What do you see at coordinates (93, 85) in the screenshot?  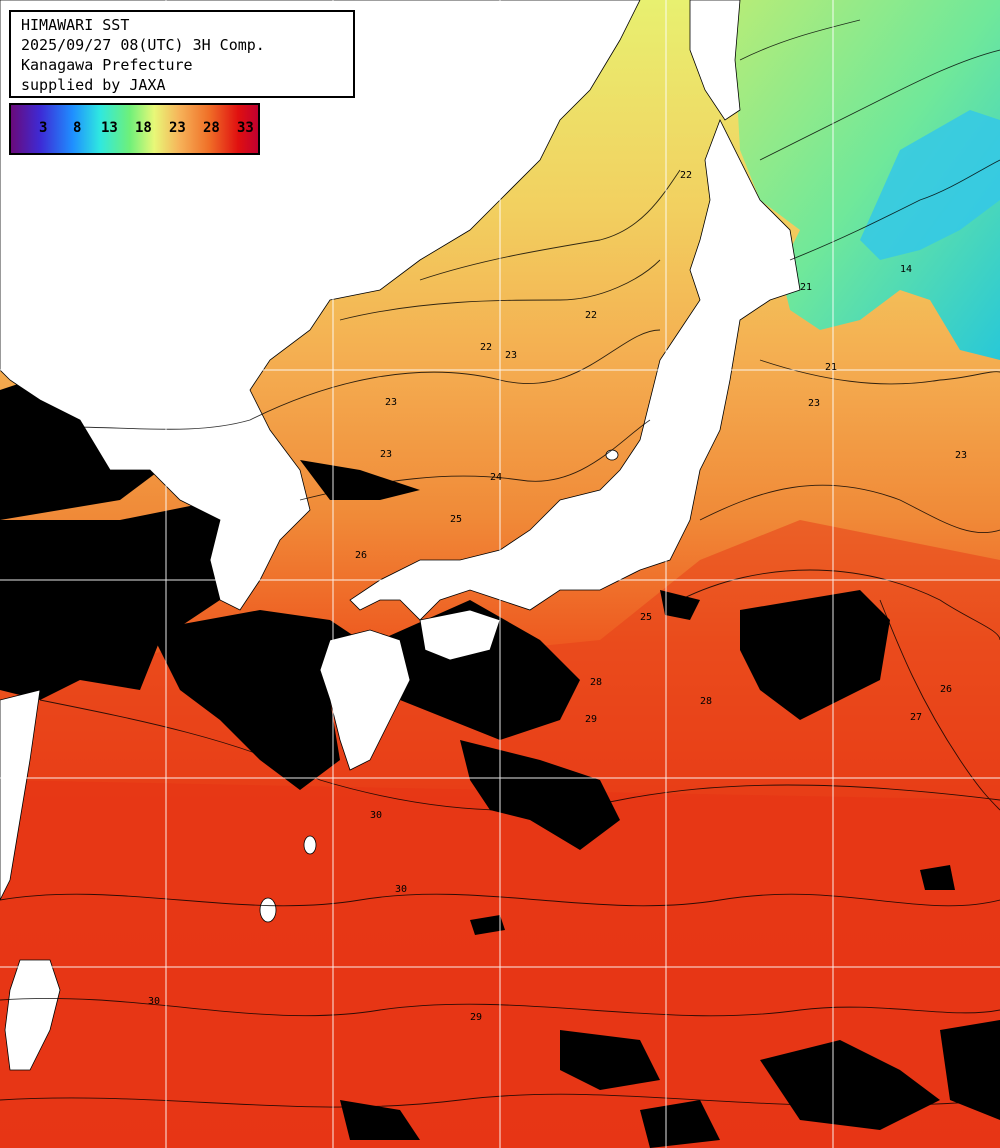 I see `title-source: supplied by JAXA` at bounding box center [93, 85].